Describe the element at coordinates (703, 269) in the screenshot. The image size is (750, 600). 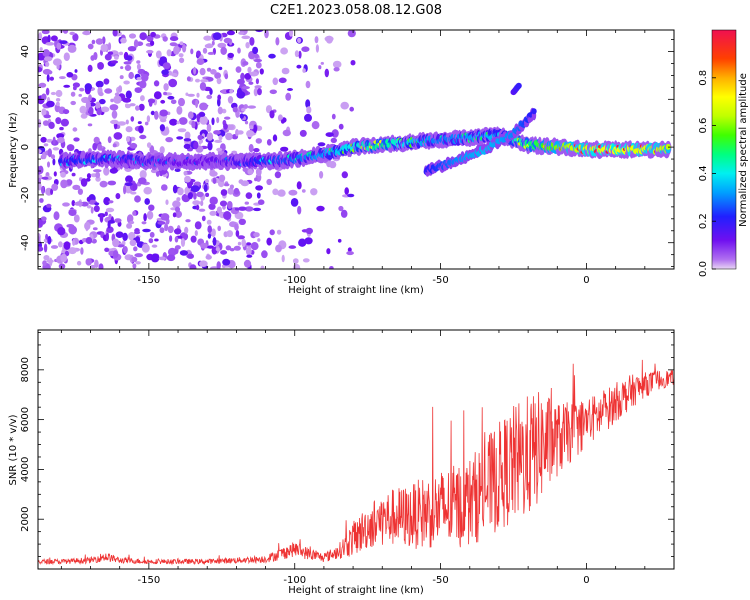
I see `colorbar-tick-label: 0.0` at that location.